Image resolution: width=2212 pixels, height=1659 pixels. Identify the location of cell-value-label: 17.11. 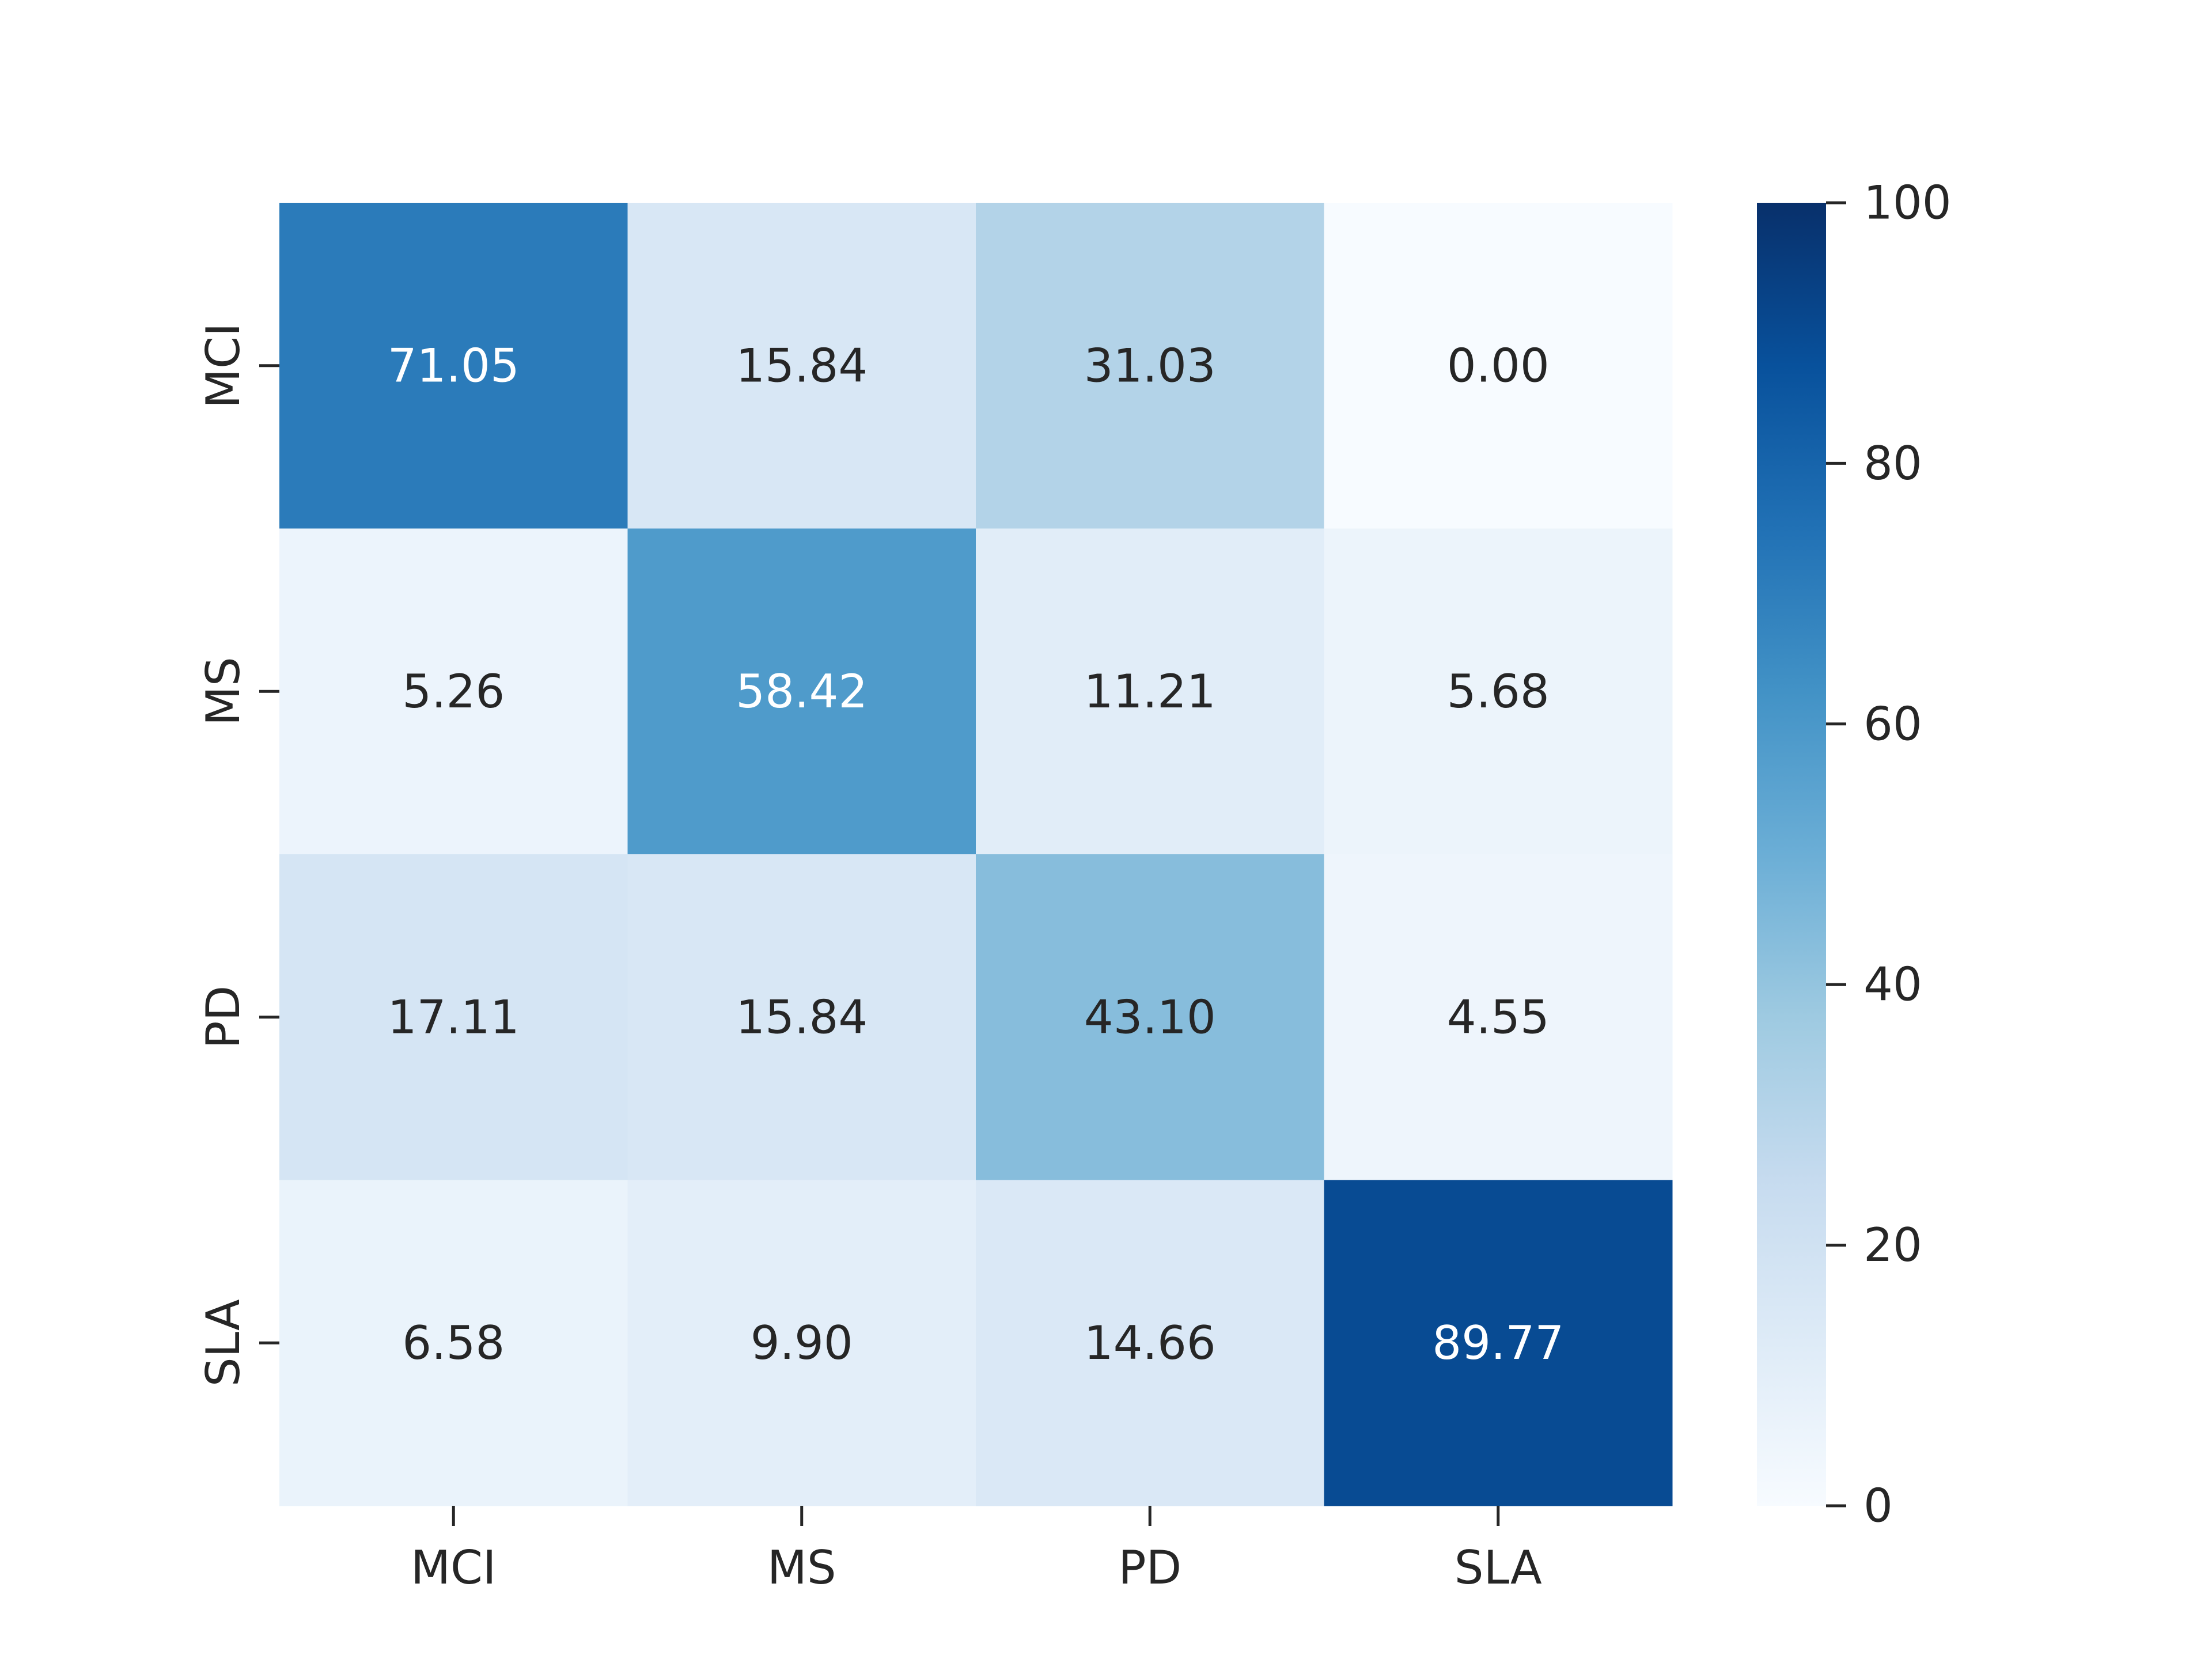
(454, 1017).